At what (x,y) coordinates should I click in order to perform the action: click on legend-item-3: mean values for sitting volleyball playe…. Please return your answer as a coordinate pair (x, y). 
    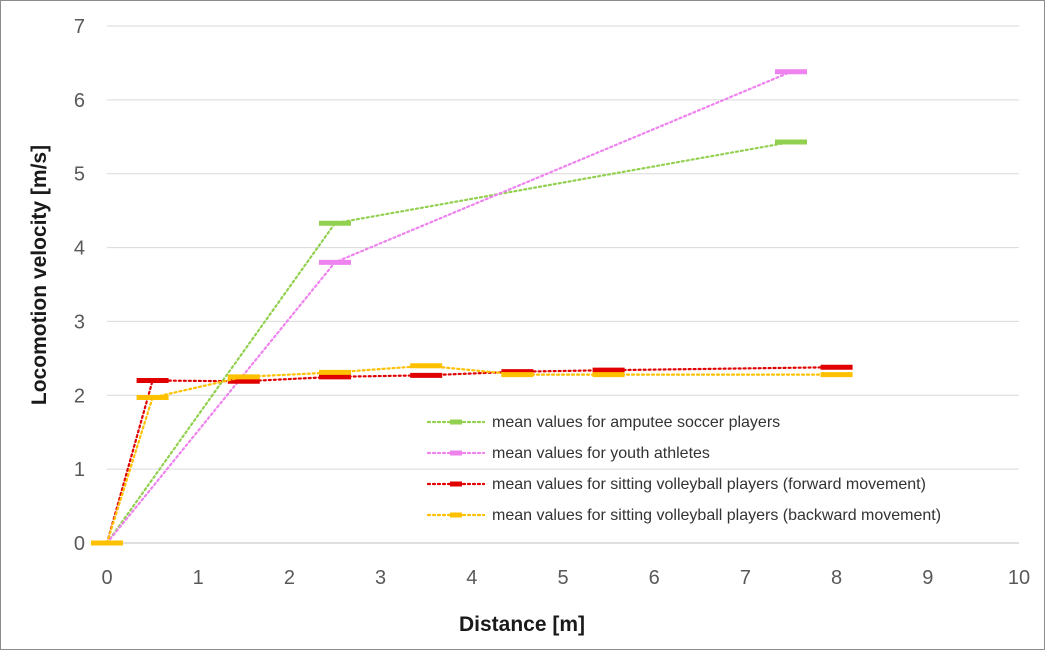
    Looking at the image, I should click on (676, 484).